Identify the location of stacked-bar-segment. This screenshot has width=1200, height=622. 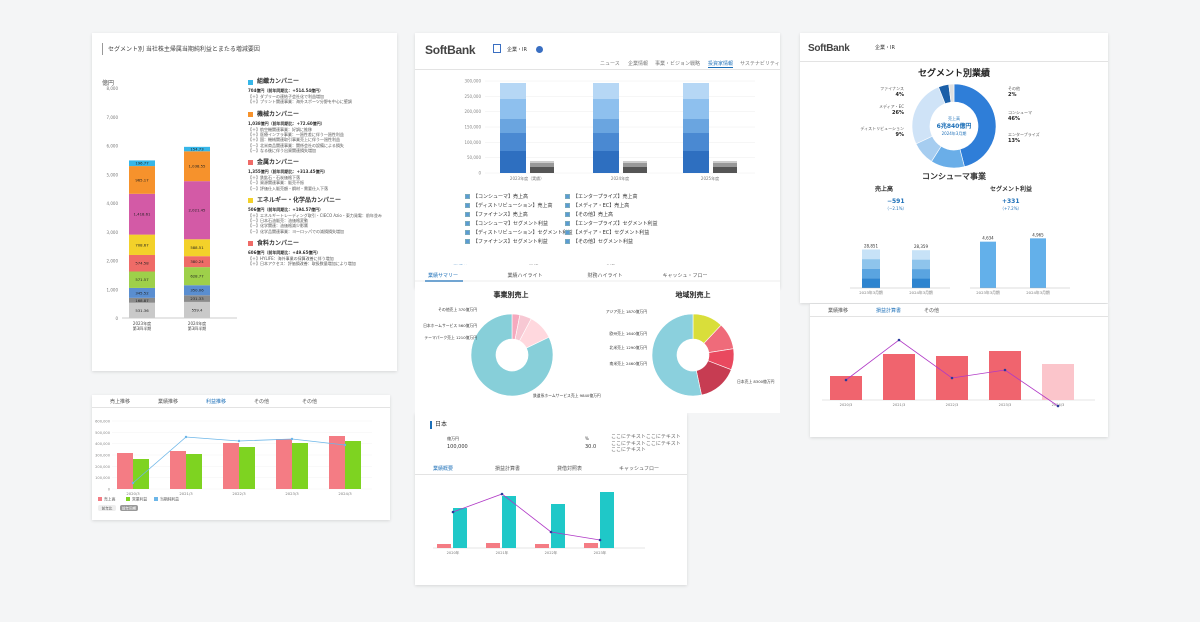
(197, 210).